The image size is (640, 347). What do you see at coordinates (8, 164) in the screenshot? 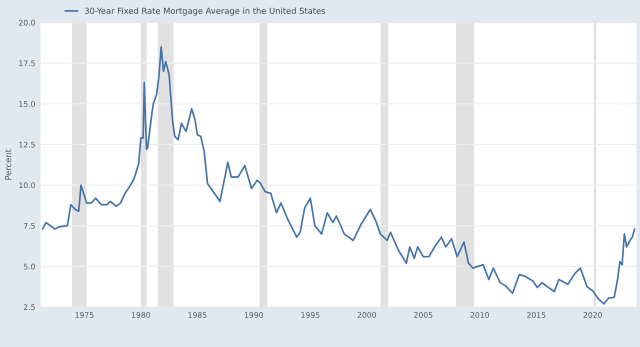
I see `y-axis-title: Percent` at bounding box center [8, 164].